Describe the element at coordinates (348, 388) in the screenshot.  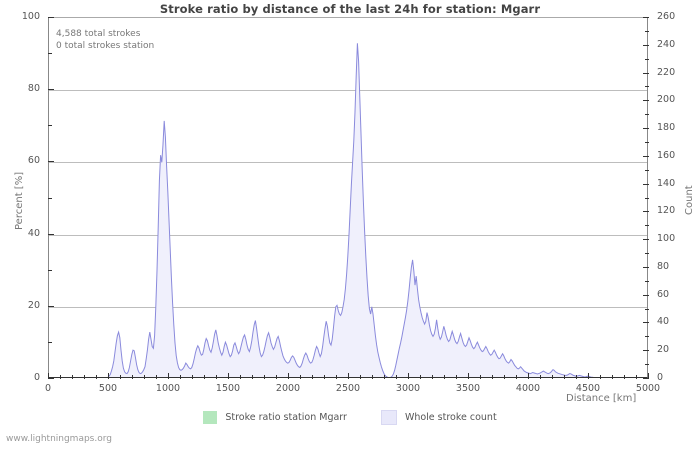
I see `bottom-tick-label: 2500` at that location.